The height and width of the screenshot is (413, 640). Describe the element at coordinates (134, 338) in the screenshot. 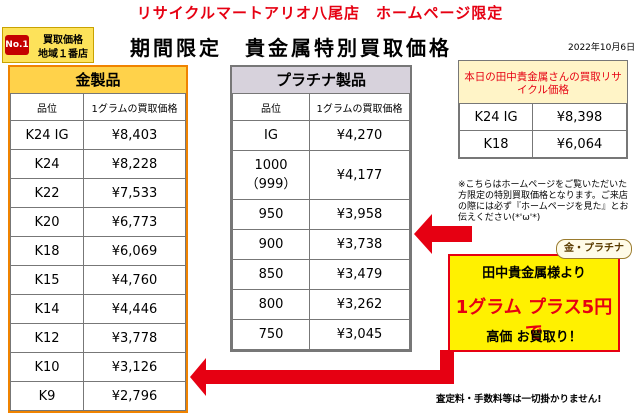

I see `gold-price: ¥3,778` at that location.